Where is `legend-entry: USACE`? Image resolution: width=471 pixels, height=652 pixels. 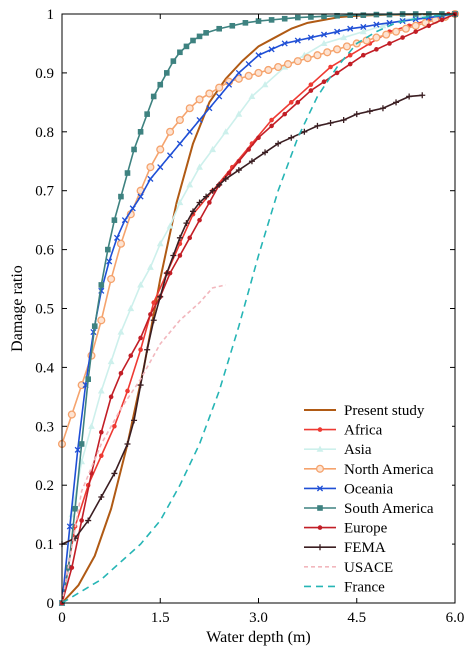
legend-entry: USACE is located at coordinates (348, 568).